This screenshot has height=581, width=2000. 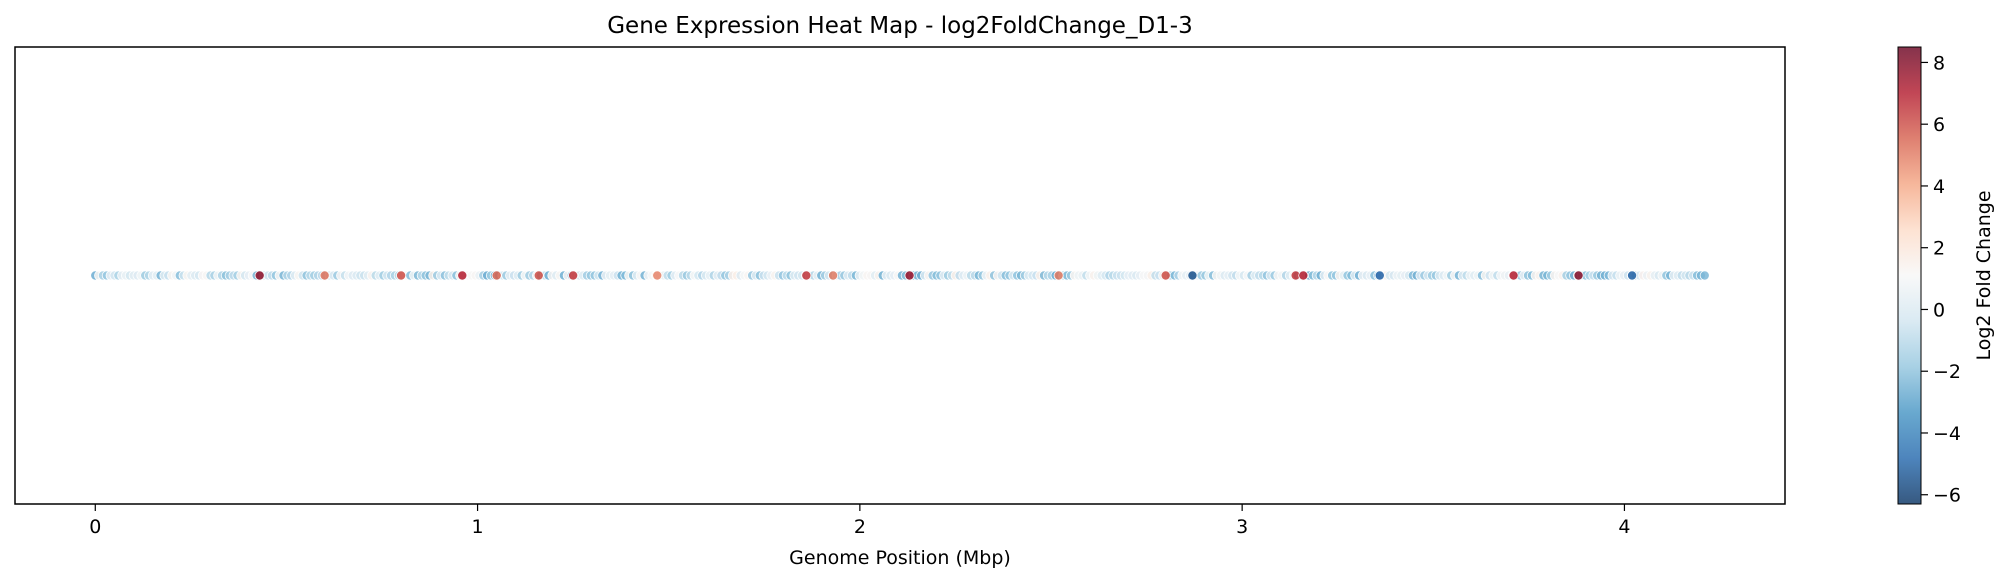 I want to click on colorbar-ticks: −6 −4 −2 0 2 4 6 8, so click(x=1941, y=279).